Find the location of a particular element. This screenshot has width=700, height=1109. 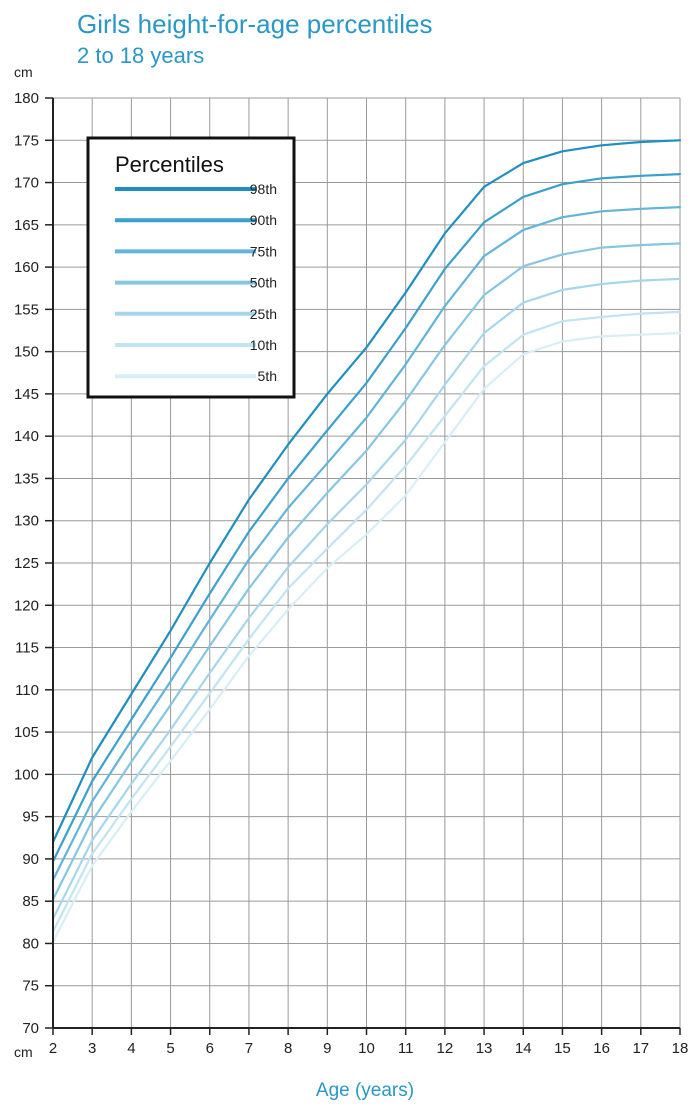

x-tick-label: 5 is located at coordinates (170, 1048).